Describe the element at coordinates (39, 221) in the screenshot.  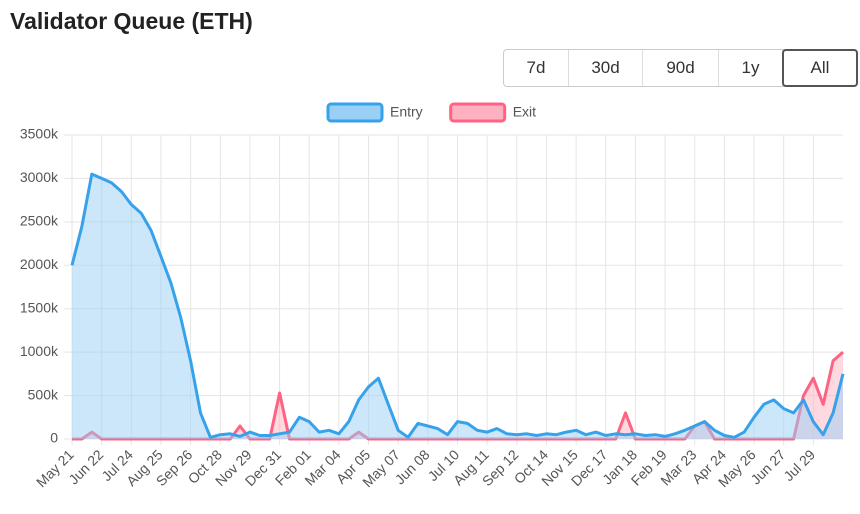
I see `y-tick-label: 2500k` at that location.